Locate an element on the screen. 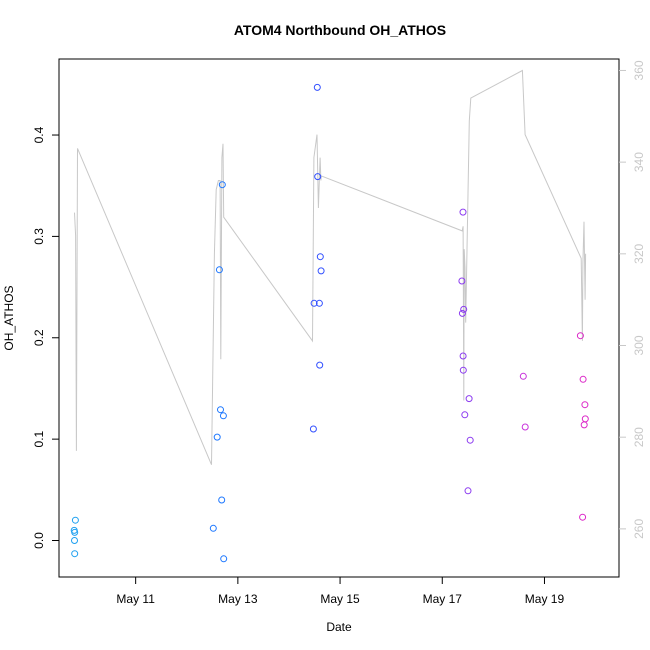 This screenshot has height=650, width=650. y-tick-label: 0.4 is located at coordinates (39, 134).